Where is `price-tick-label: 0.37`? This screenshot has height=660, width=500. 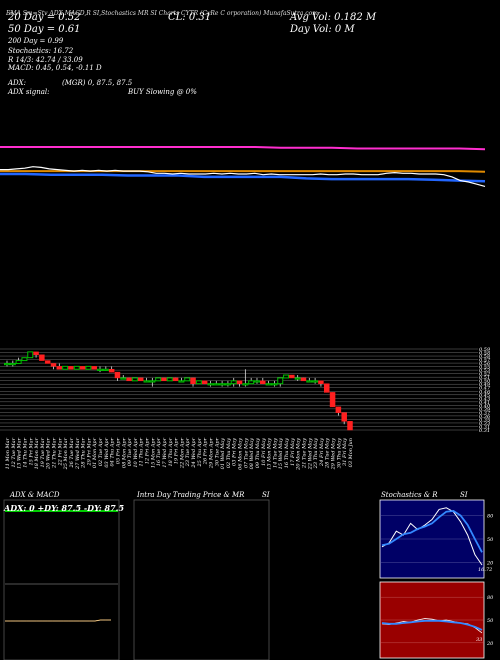 price-tick-label: 0.37 is located at coordinates (485, 413).